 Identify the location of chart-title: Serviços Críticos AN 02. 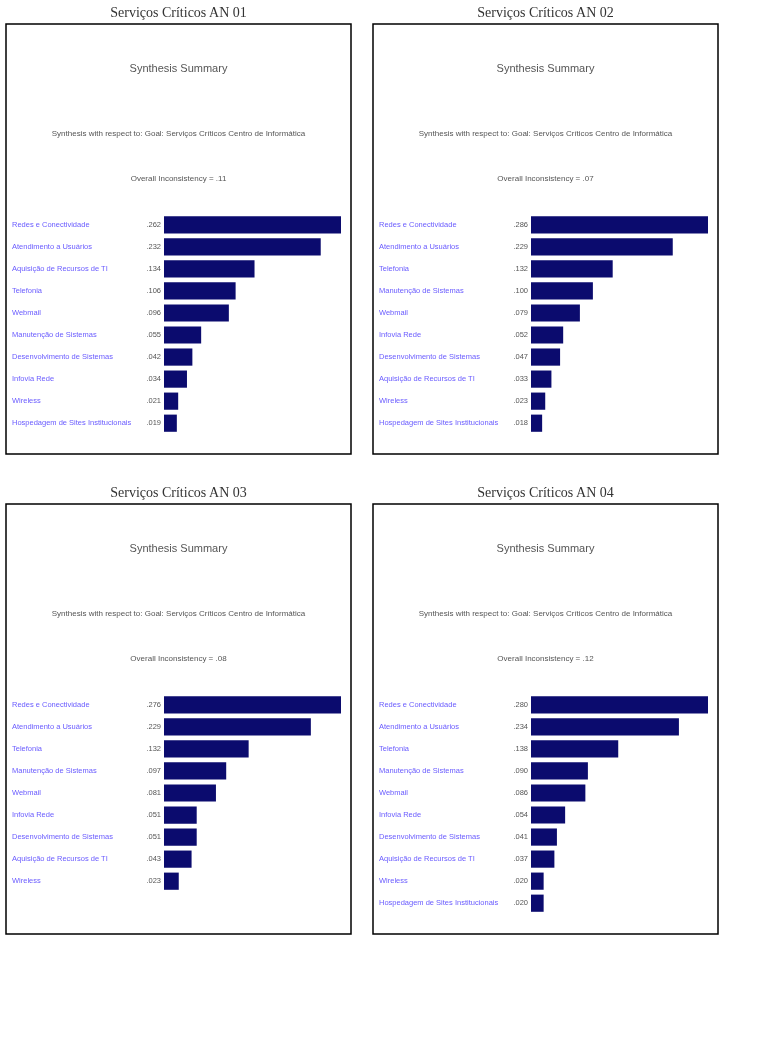
(545, 12).